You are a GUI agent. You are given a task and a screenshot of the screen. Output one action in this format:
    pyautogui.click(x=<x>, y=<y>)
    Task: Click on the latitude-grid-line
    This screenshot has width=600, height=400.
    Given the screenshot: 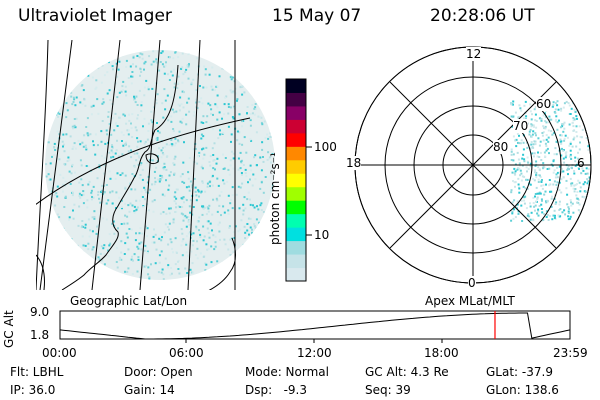 What is the action you would take?
    pyautogui.click(x=143, y=161)
    